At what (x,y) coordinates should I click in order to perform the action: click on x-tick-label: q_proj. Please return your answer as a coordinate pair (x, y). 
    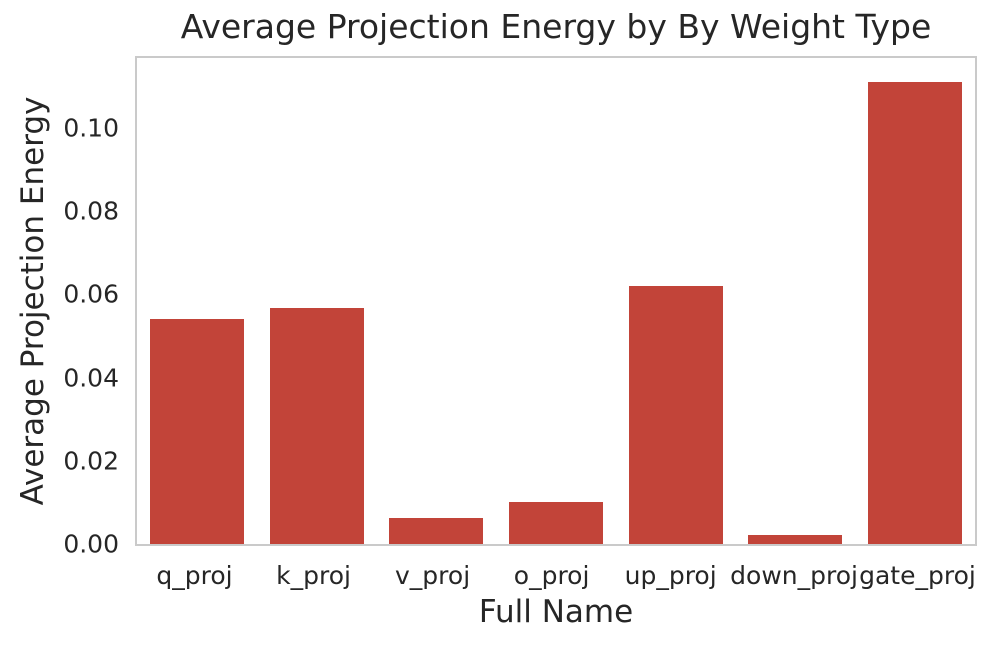
    Looking at the image, I should click on (194, 575).